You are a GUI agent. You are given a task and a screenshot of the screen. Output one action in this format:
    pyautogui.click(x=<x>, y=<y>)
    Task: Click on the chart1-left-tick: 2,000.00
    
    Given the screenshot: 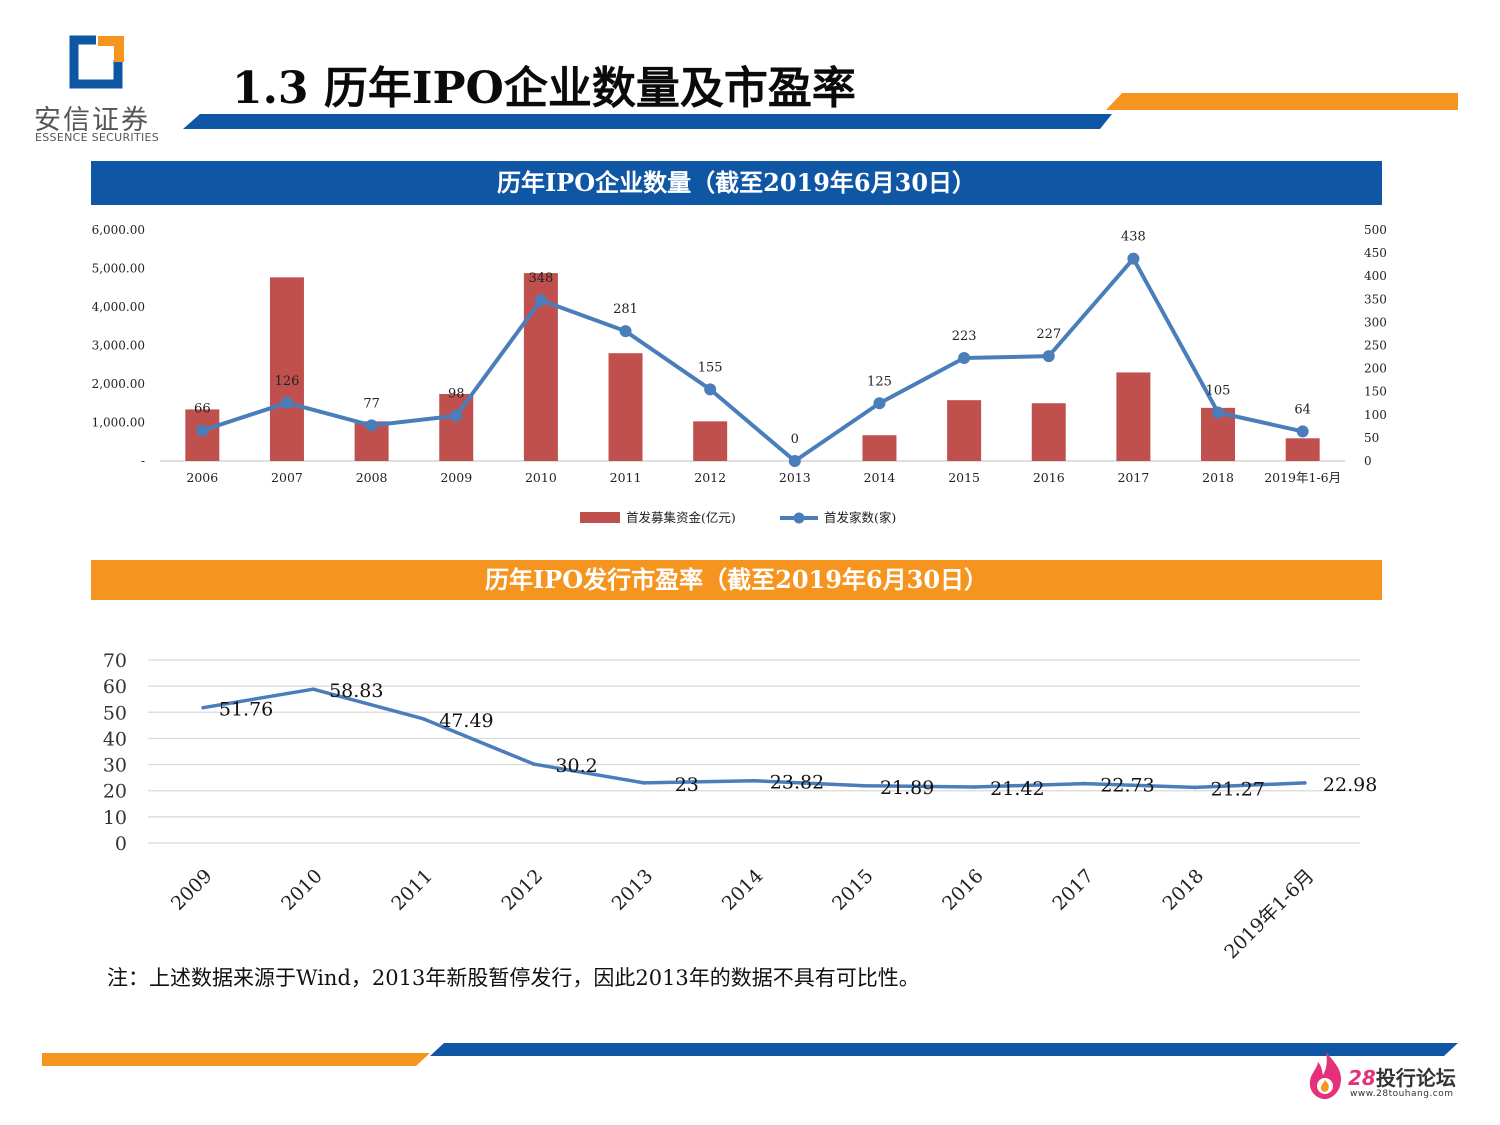 What is the action you would take?
    pyautogui.click(x=118, y=384)
    